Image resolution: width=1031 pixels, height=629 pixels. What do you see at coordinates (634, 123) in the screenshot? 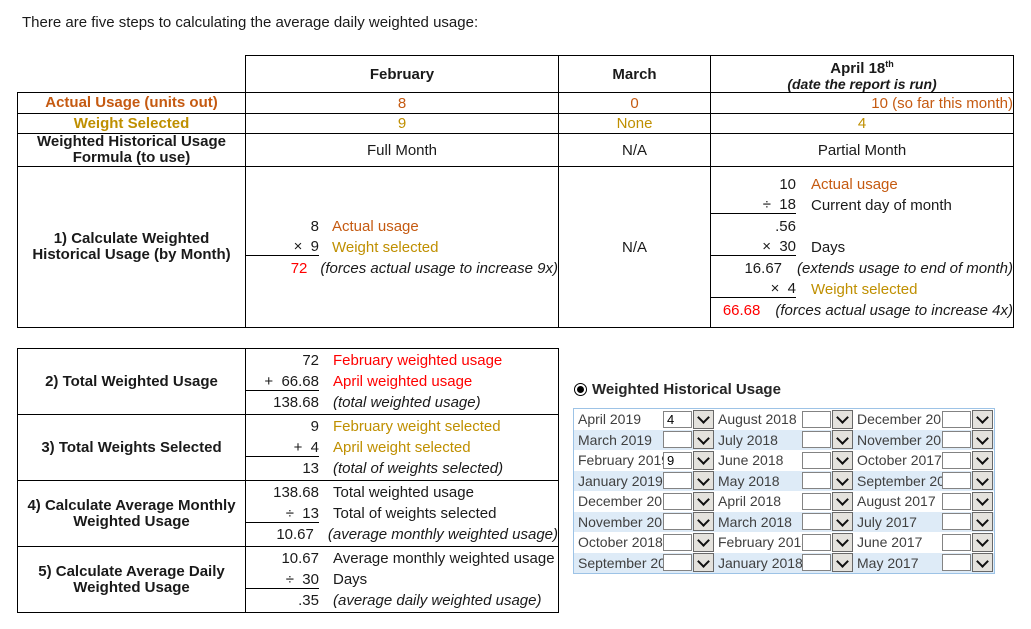
I see `value-cell: None` at bounding box center [634, 123].